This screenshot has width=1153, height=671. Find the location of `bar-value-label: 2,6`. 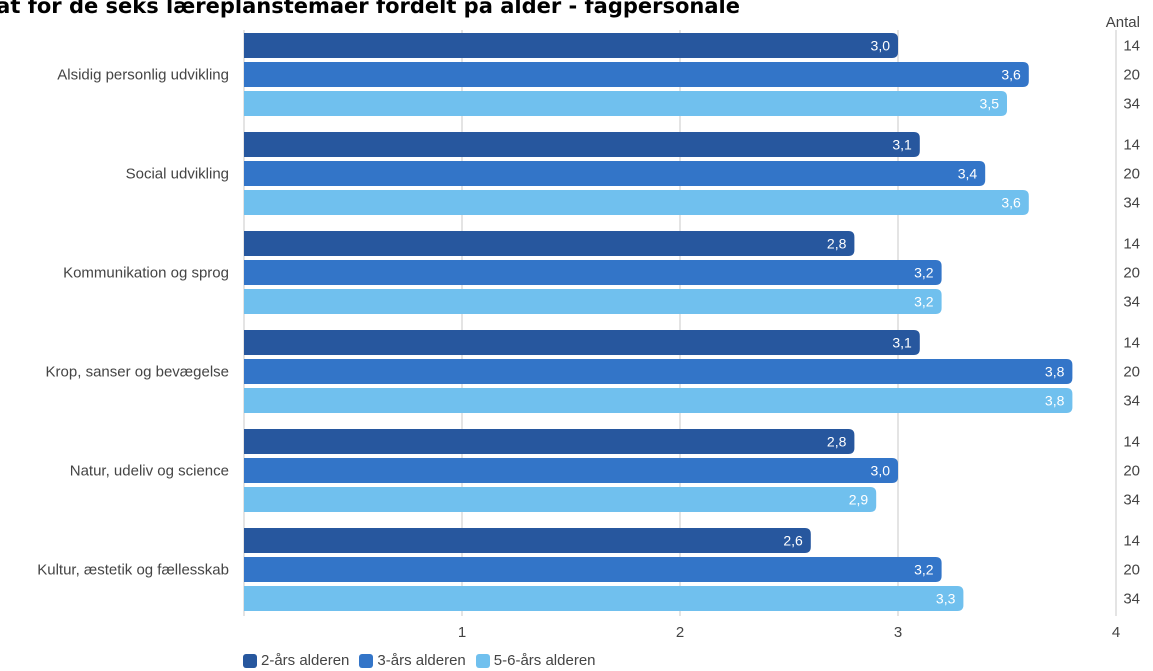

bar-value-label: 2,6 is located at coordinates (793, 541).